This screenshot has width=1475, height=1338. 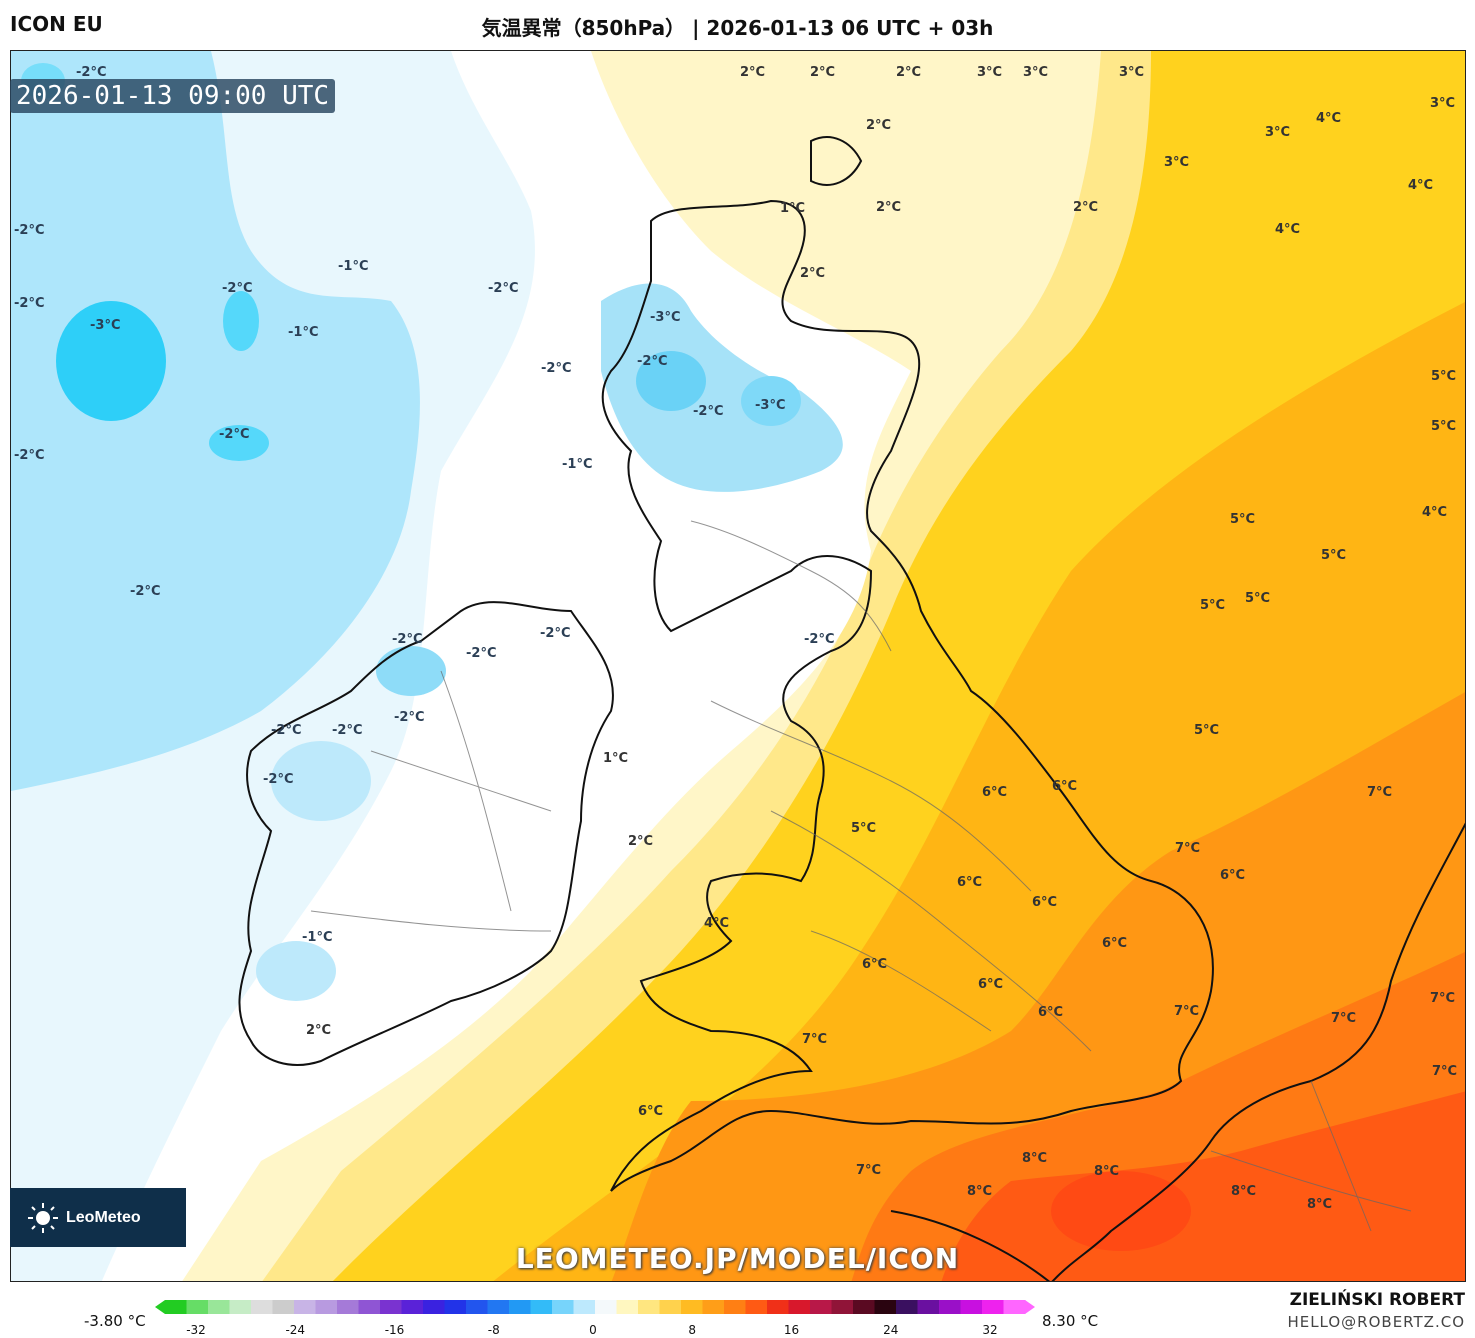 I want to click on scale-tick-label: 24, so click(x=891, y=1330).